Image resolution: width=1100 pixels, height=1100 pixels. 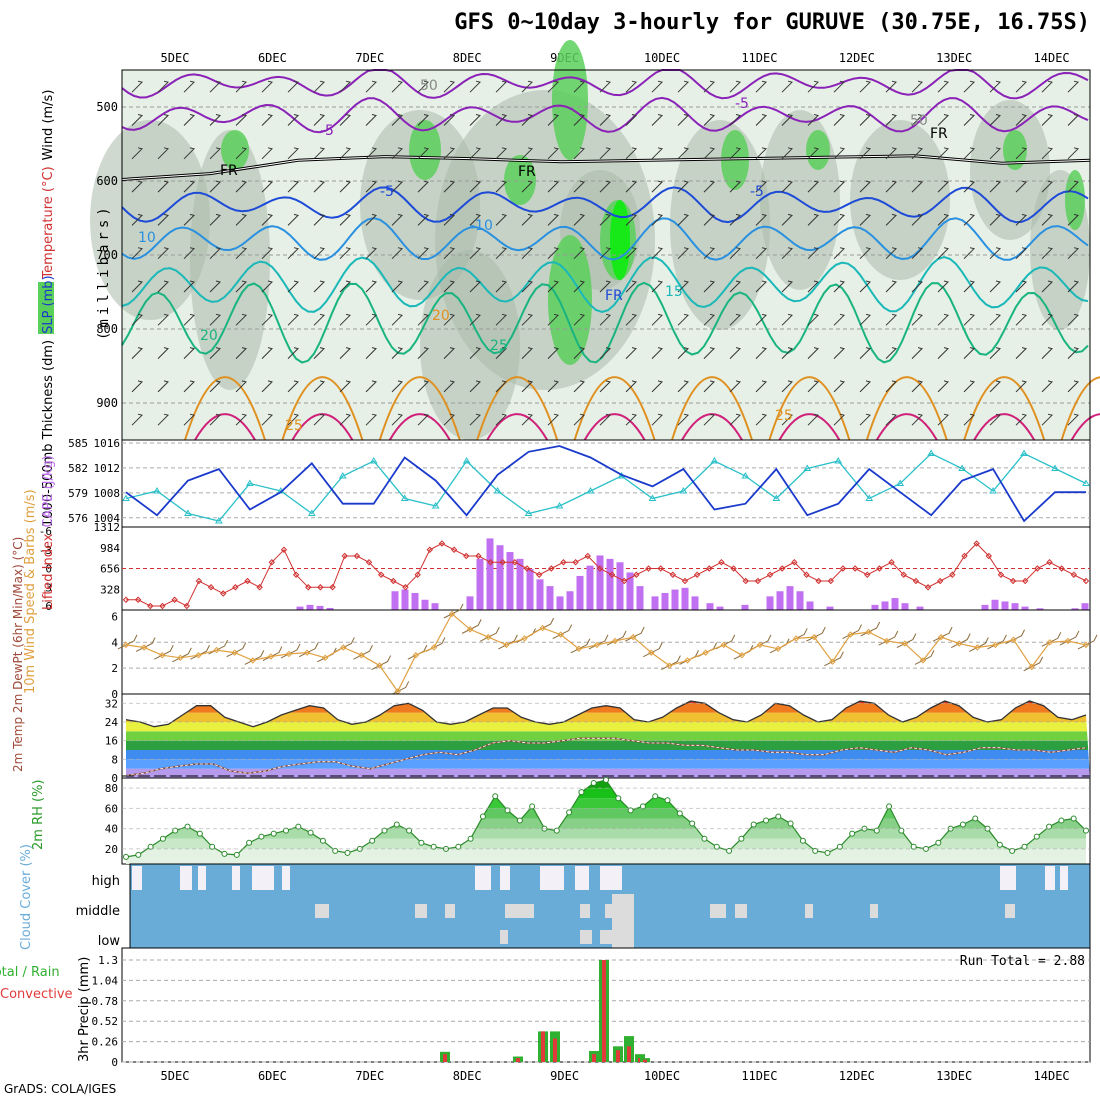 What do you see at coordinates (48, 401) in the screenshot?
I see `slp-ylabel: 1000-500mb Thickness (dm)SLP (mb)` at bounding box center [48, 401].